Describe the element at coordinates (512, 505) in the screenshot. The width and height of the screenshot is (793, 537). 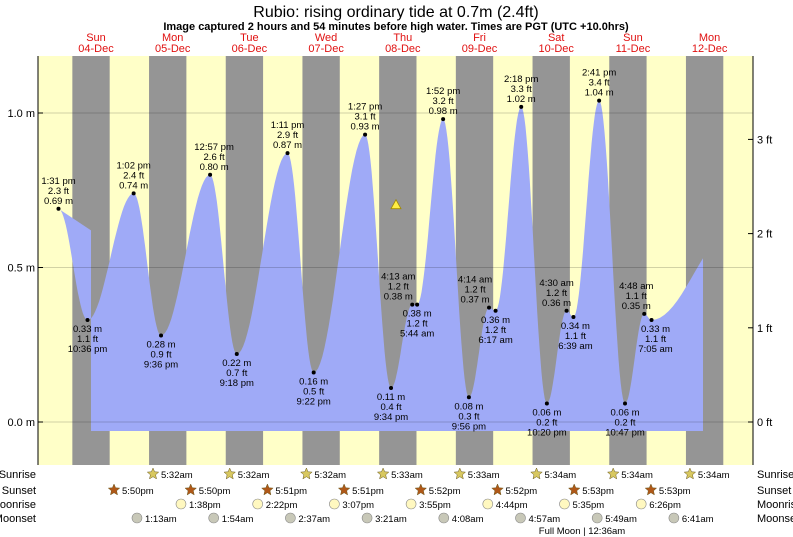
I see `moonrise-time: 4:44pm` at that location.